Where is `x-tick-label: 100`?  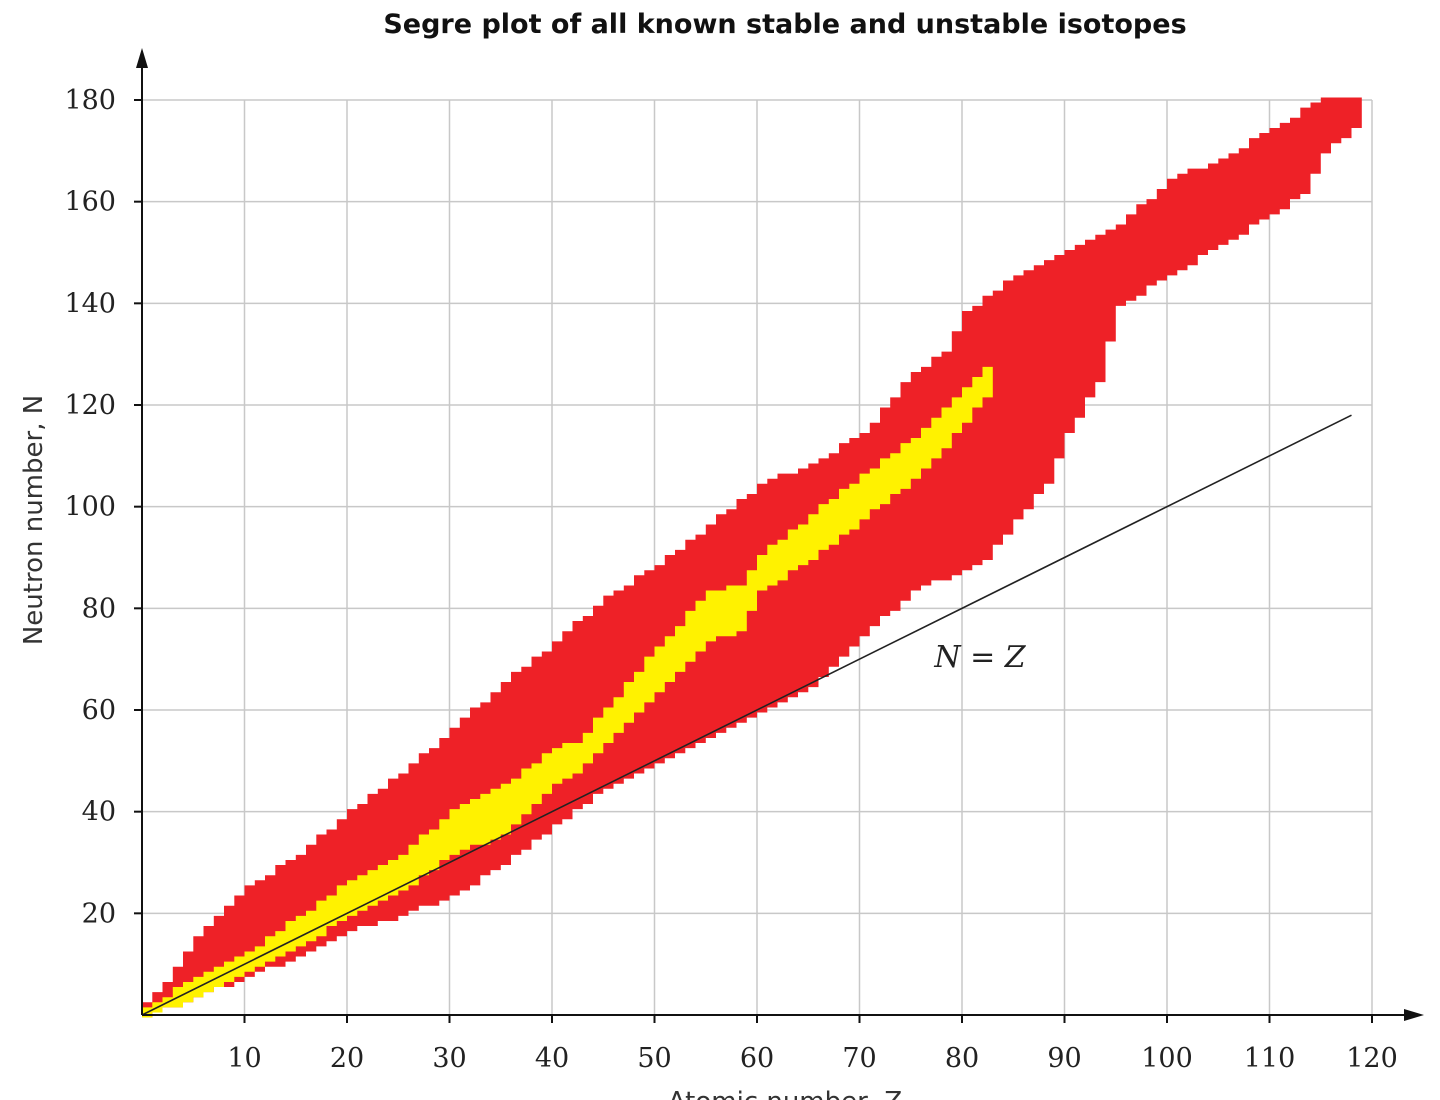
x-tick-label: 100 is located at coordinates (1167, 1058).